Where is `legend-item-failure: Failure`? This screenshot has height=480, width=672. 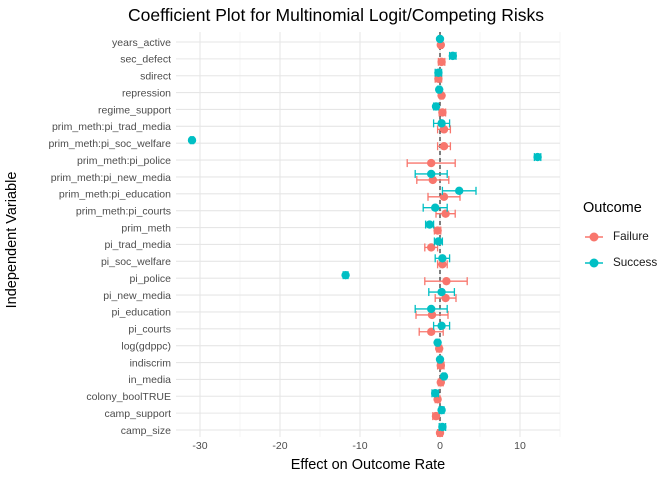
legend-item-failure: Failure is located at coordinates (625, 239).